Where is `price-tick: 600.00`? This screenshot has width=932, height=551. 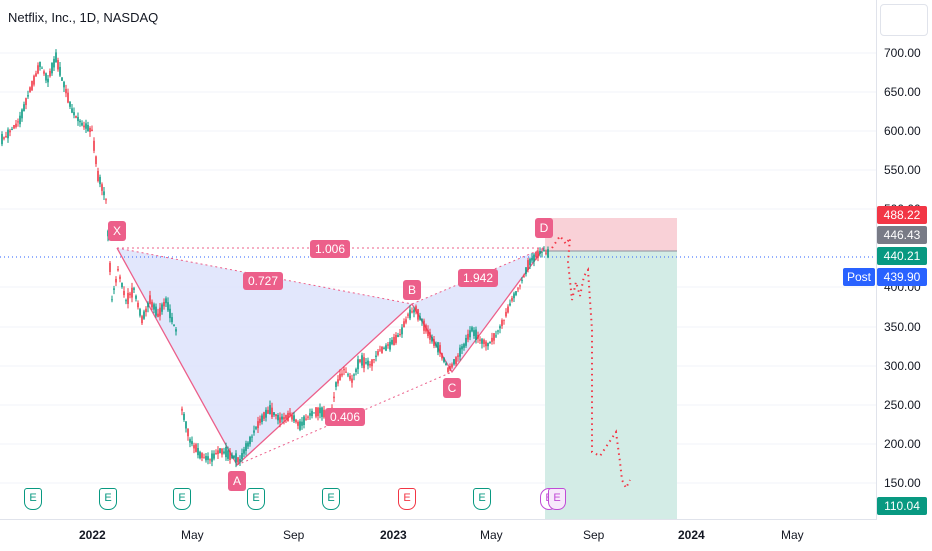
price-tick: 600.00 is located at coordinates (902, 131).